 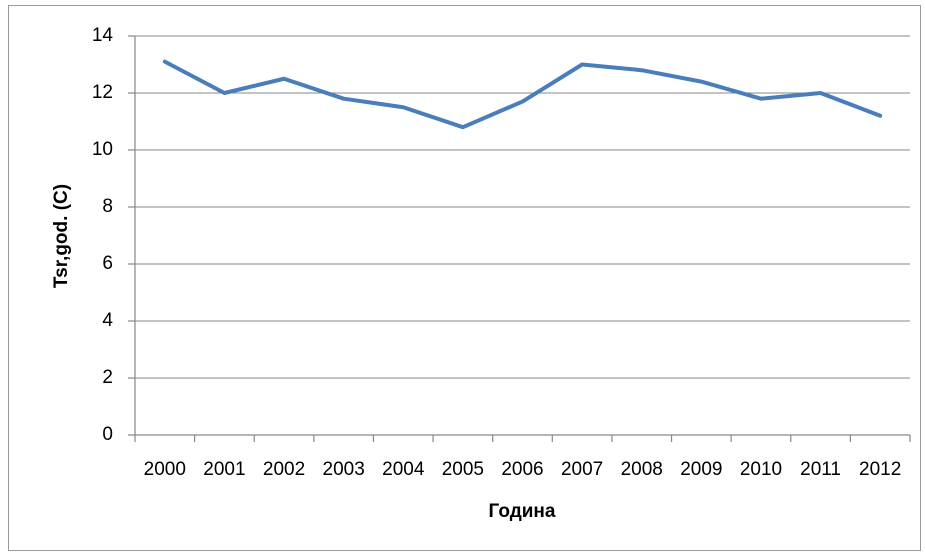 What do you see at coordinates (107, 320) in the screenshot?
I see `y-tick-label: 4` at bounding box center [107, 320].